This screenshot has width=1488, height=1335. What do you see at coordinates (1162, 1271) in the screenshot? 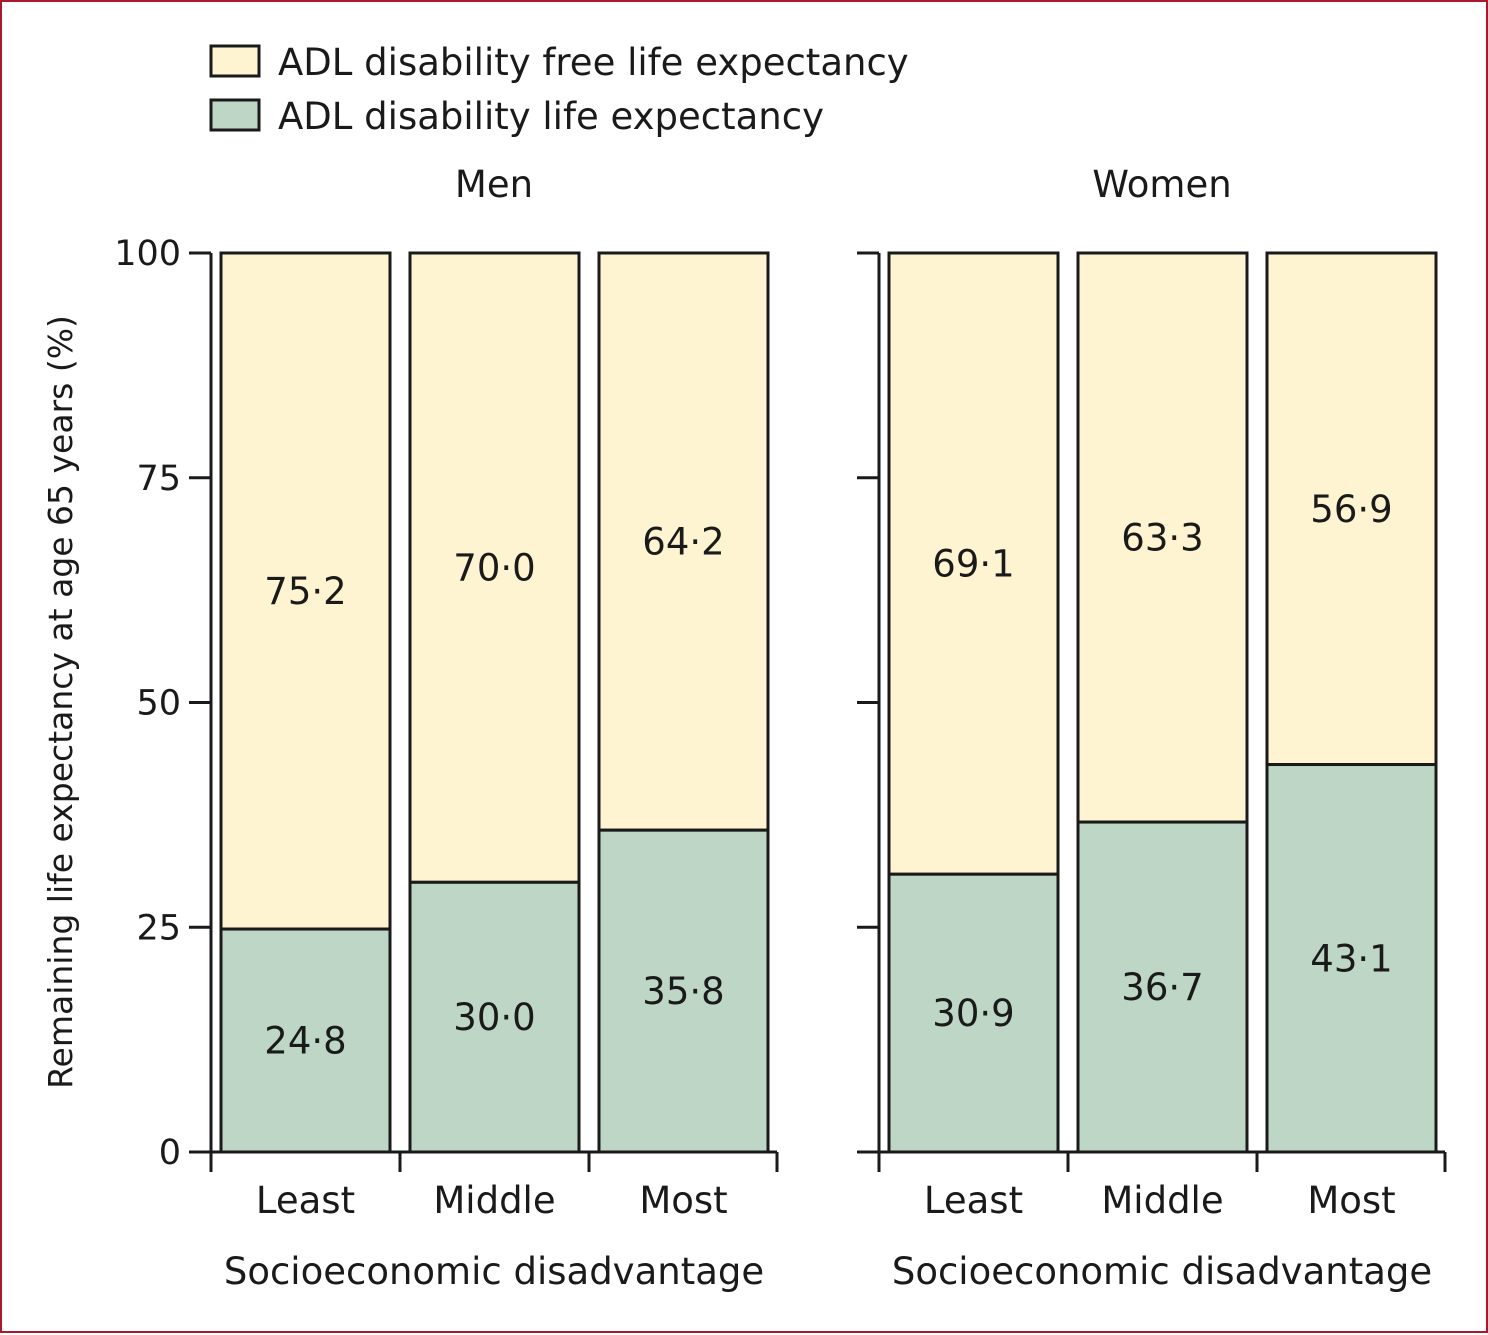
I see `x-axis-title-women: Socioeconomic disadvantage` at bounding box center [1162, 1271].